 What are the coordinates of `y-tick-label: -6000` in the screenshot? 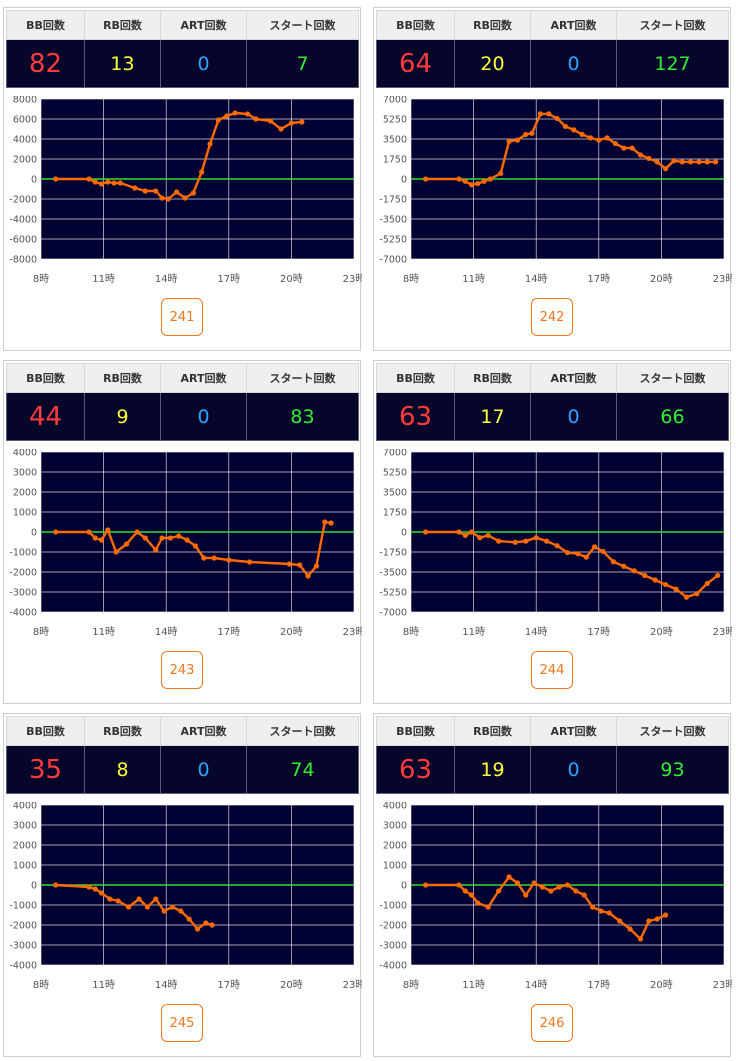 It's located at (23, 240).